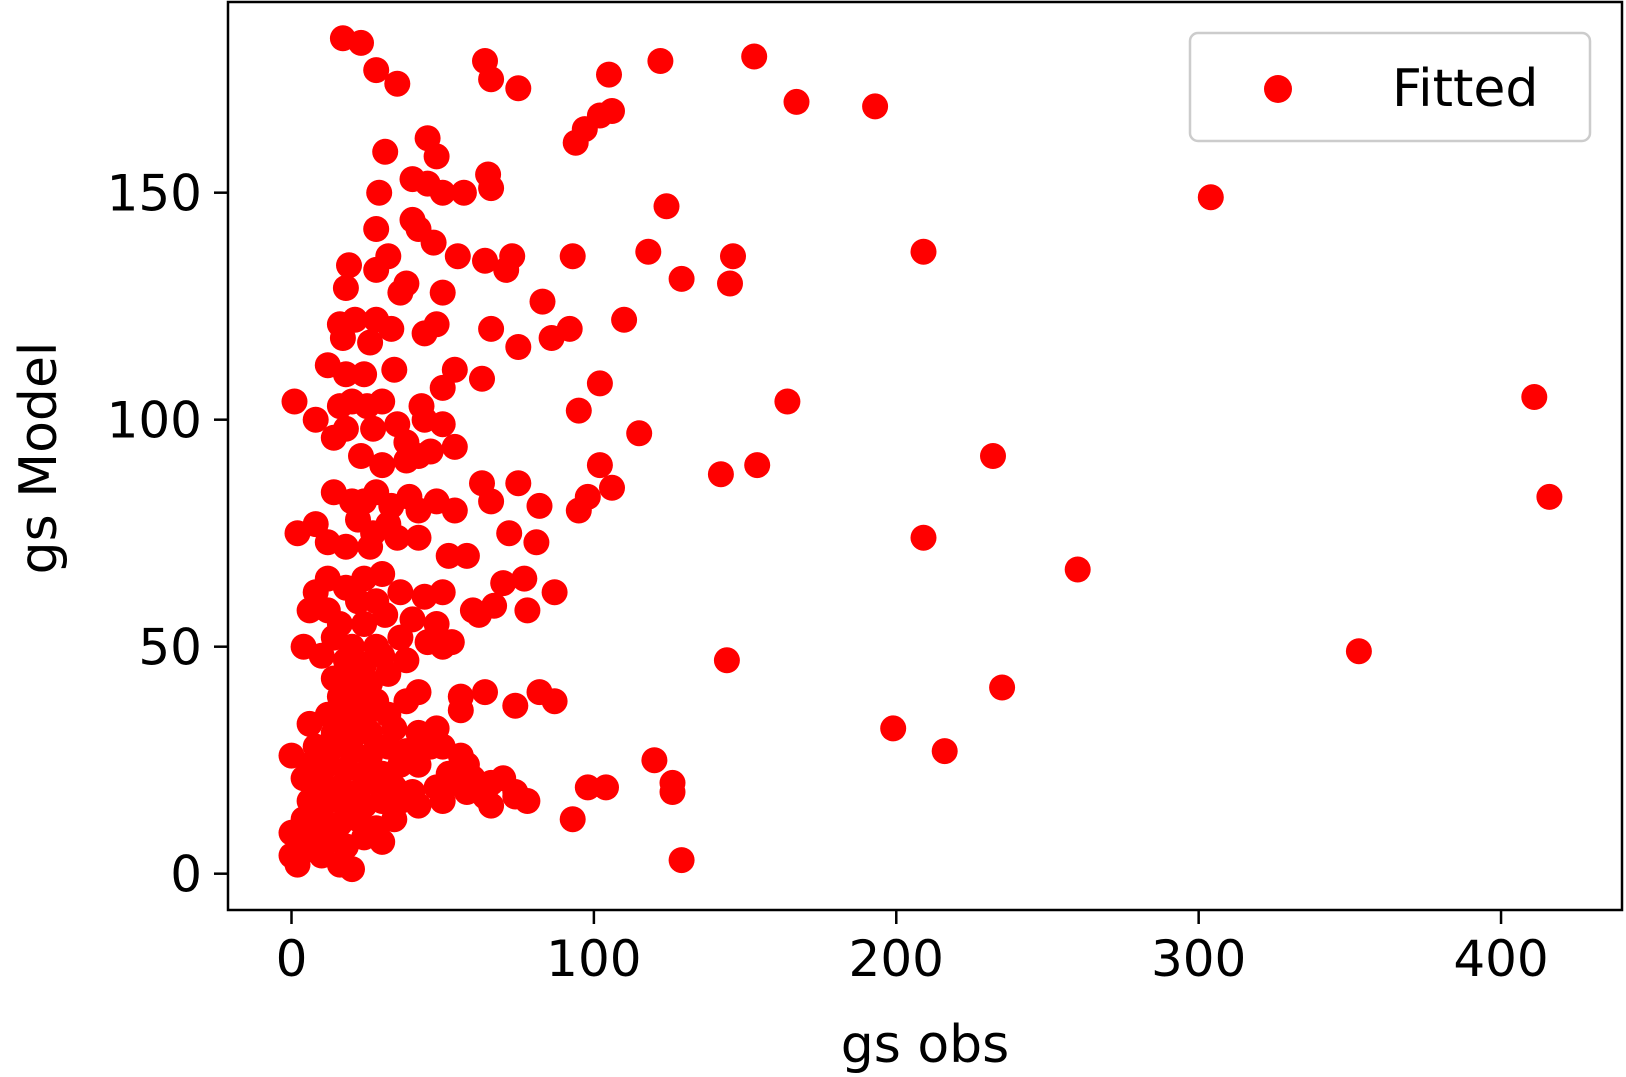 The height and width of the screenshot is (1077, 1626). What do you see at coordinates (1500, 959) in the screenshot?
I see `x-tick-label: 400` at bounding box center [1500, 959].